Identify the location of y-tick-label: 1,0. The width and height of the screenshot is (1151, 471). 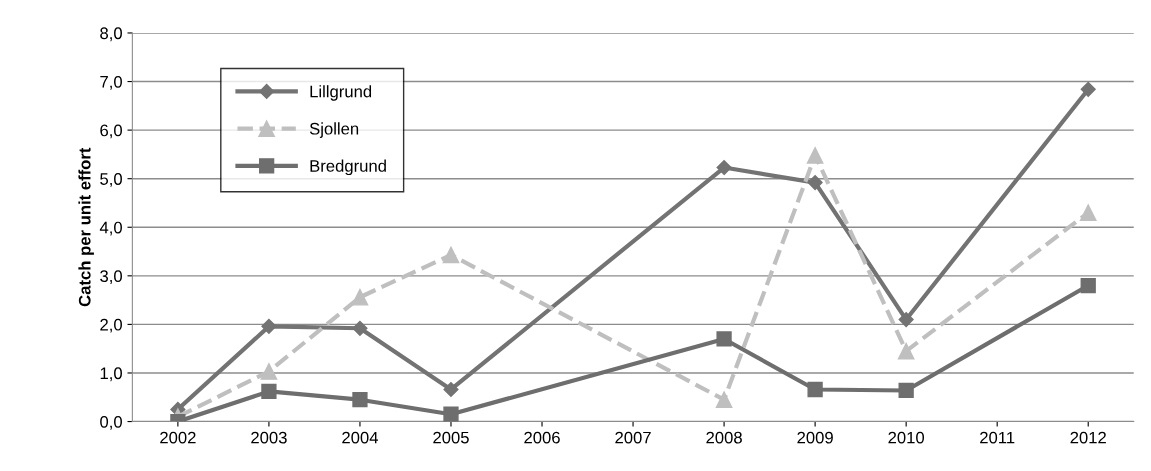
(111, 374).